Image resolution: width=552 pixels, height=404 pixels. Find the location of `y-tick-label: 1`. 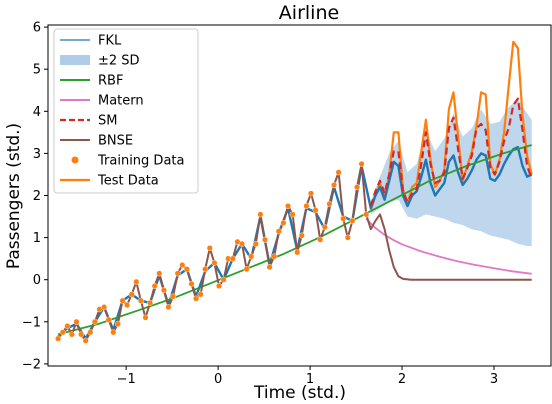

y-tick-label: 1 is located at coordinates (37, 238).